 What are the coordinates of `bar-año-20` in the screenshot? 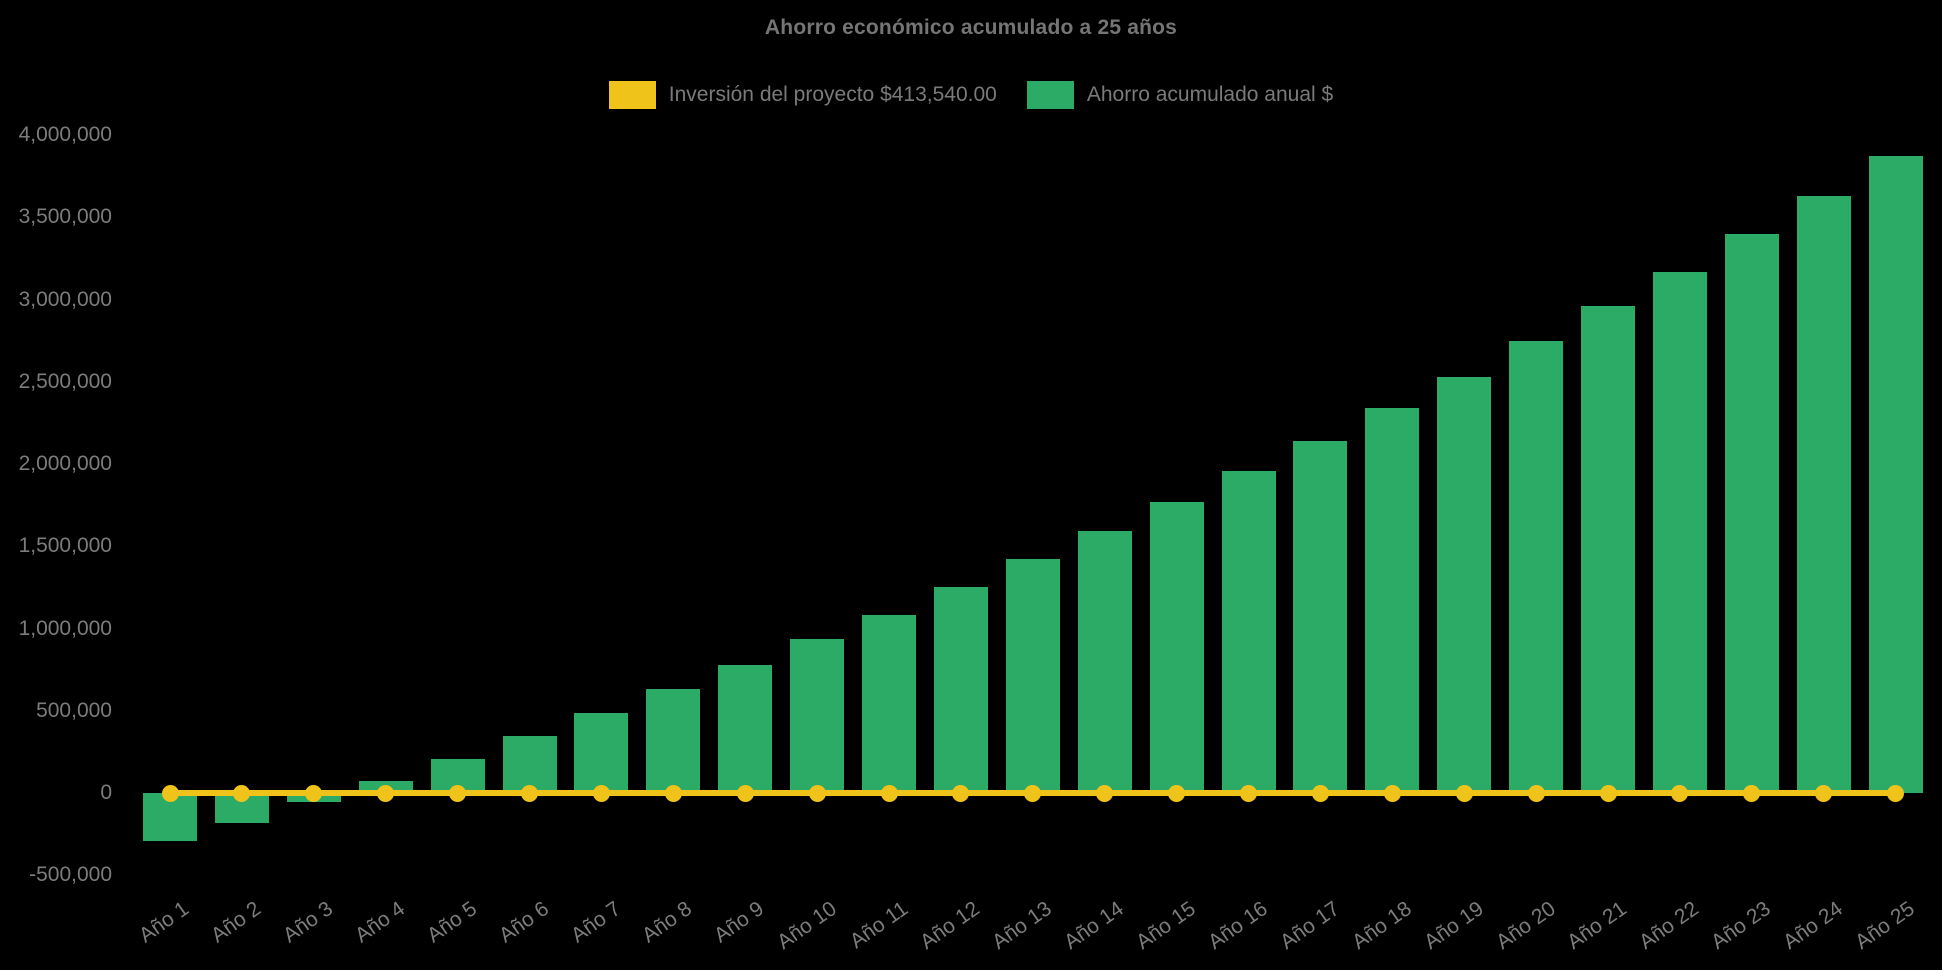 It's located at (1536, 566).